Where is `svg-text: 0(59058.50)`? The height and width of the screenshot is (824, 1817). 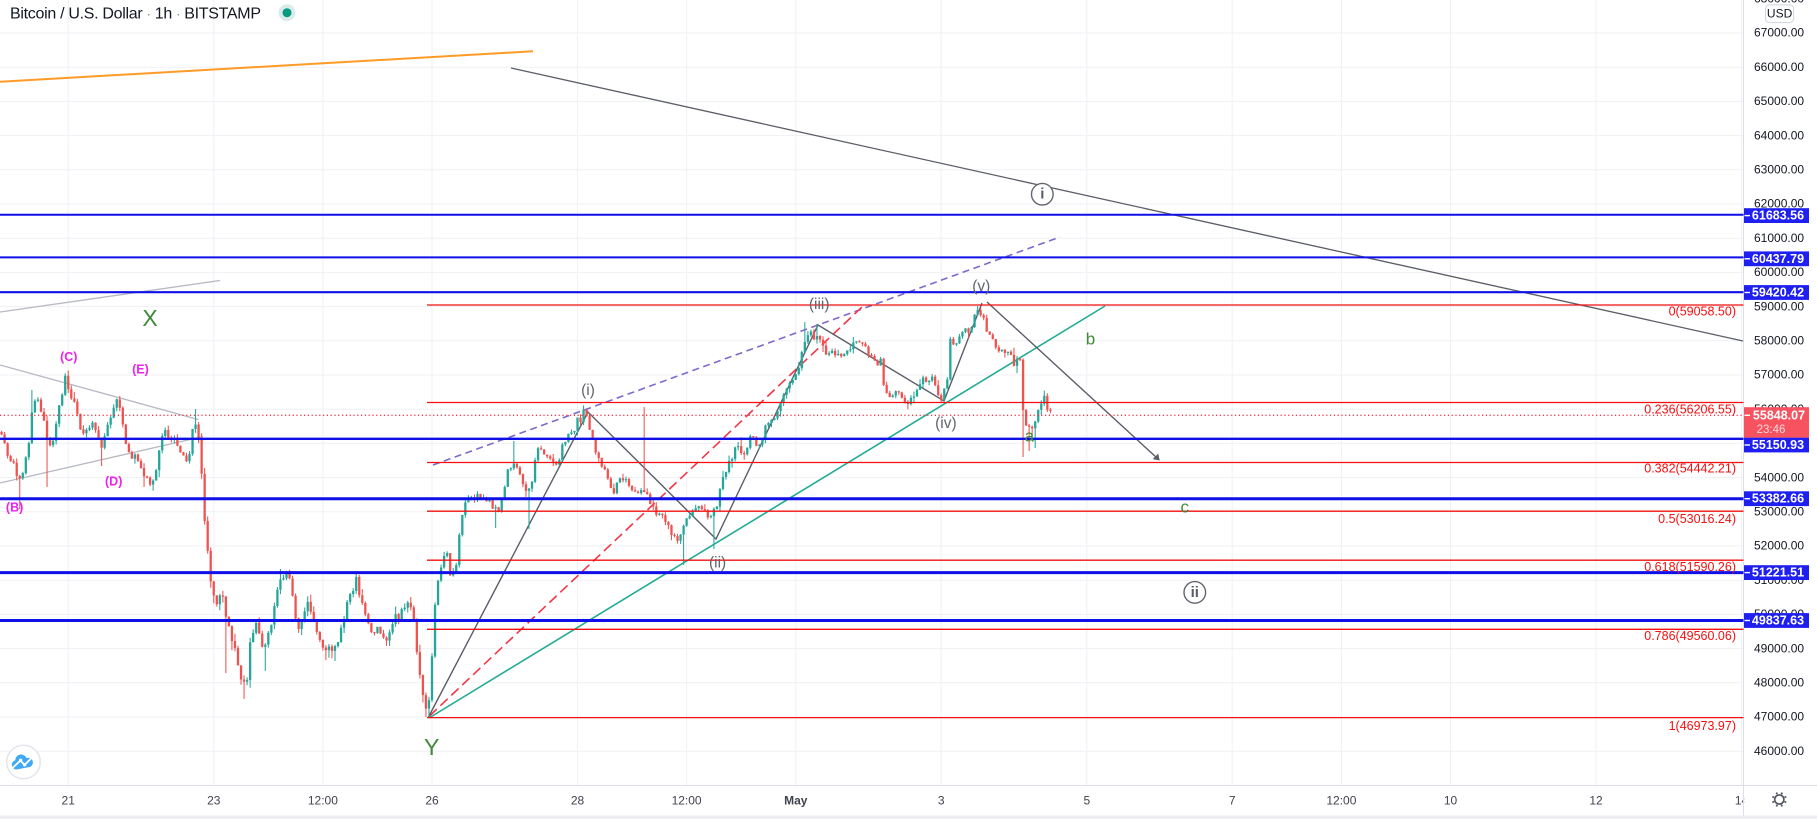 svg-text: 0(59058.50) is located at coordinates (1702, 312).